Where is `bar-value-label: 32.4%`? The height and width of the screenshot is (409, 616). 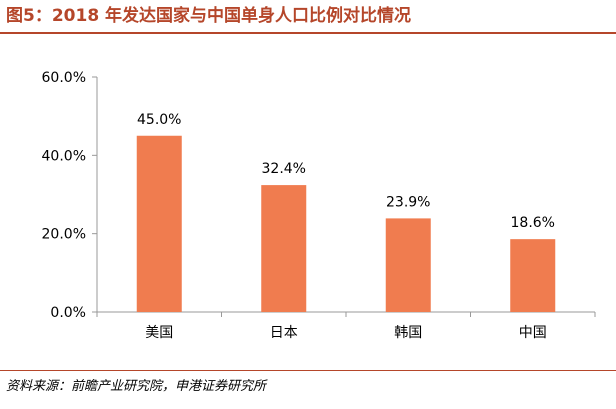 bar-value-label: 32.4% is located at coordinates (284, 169).